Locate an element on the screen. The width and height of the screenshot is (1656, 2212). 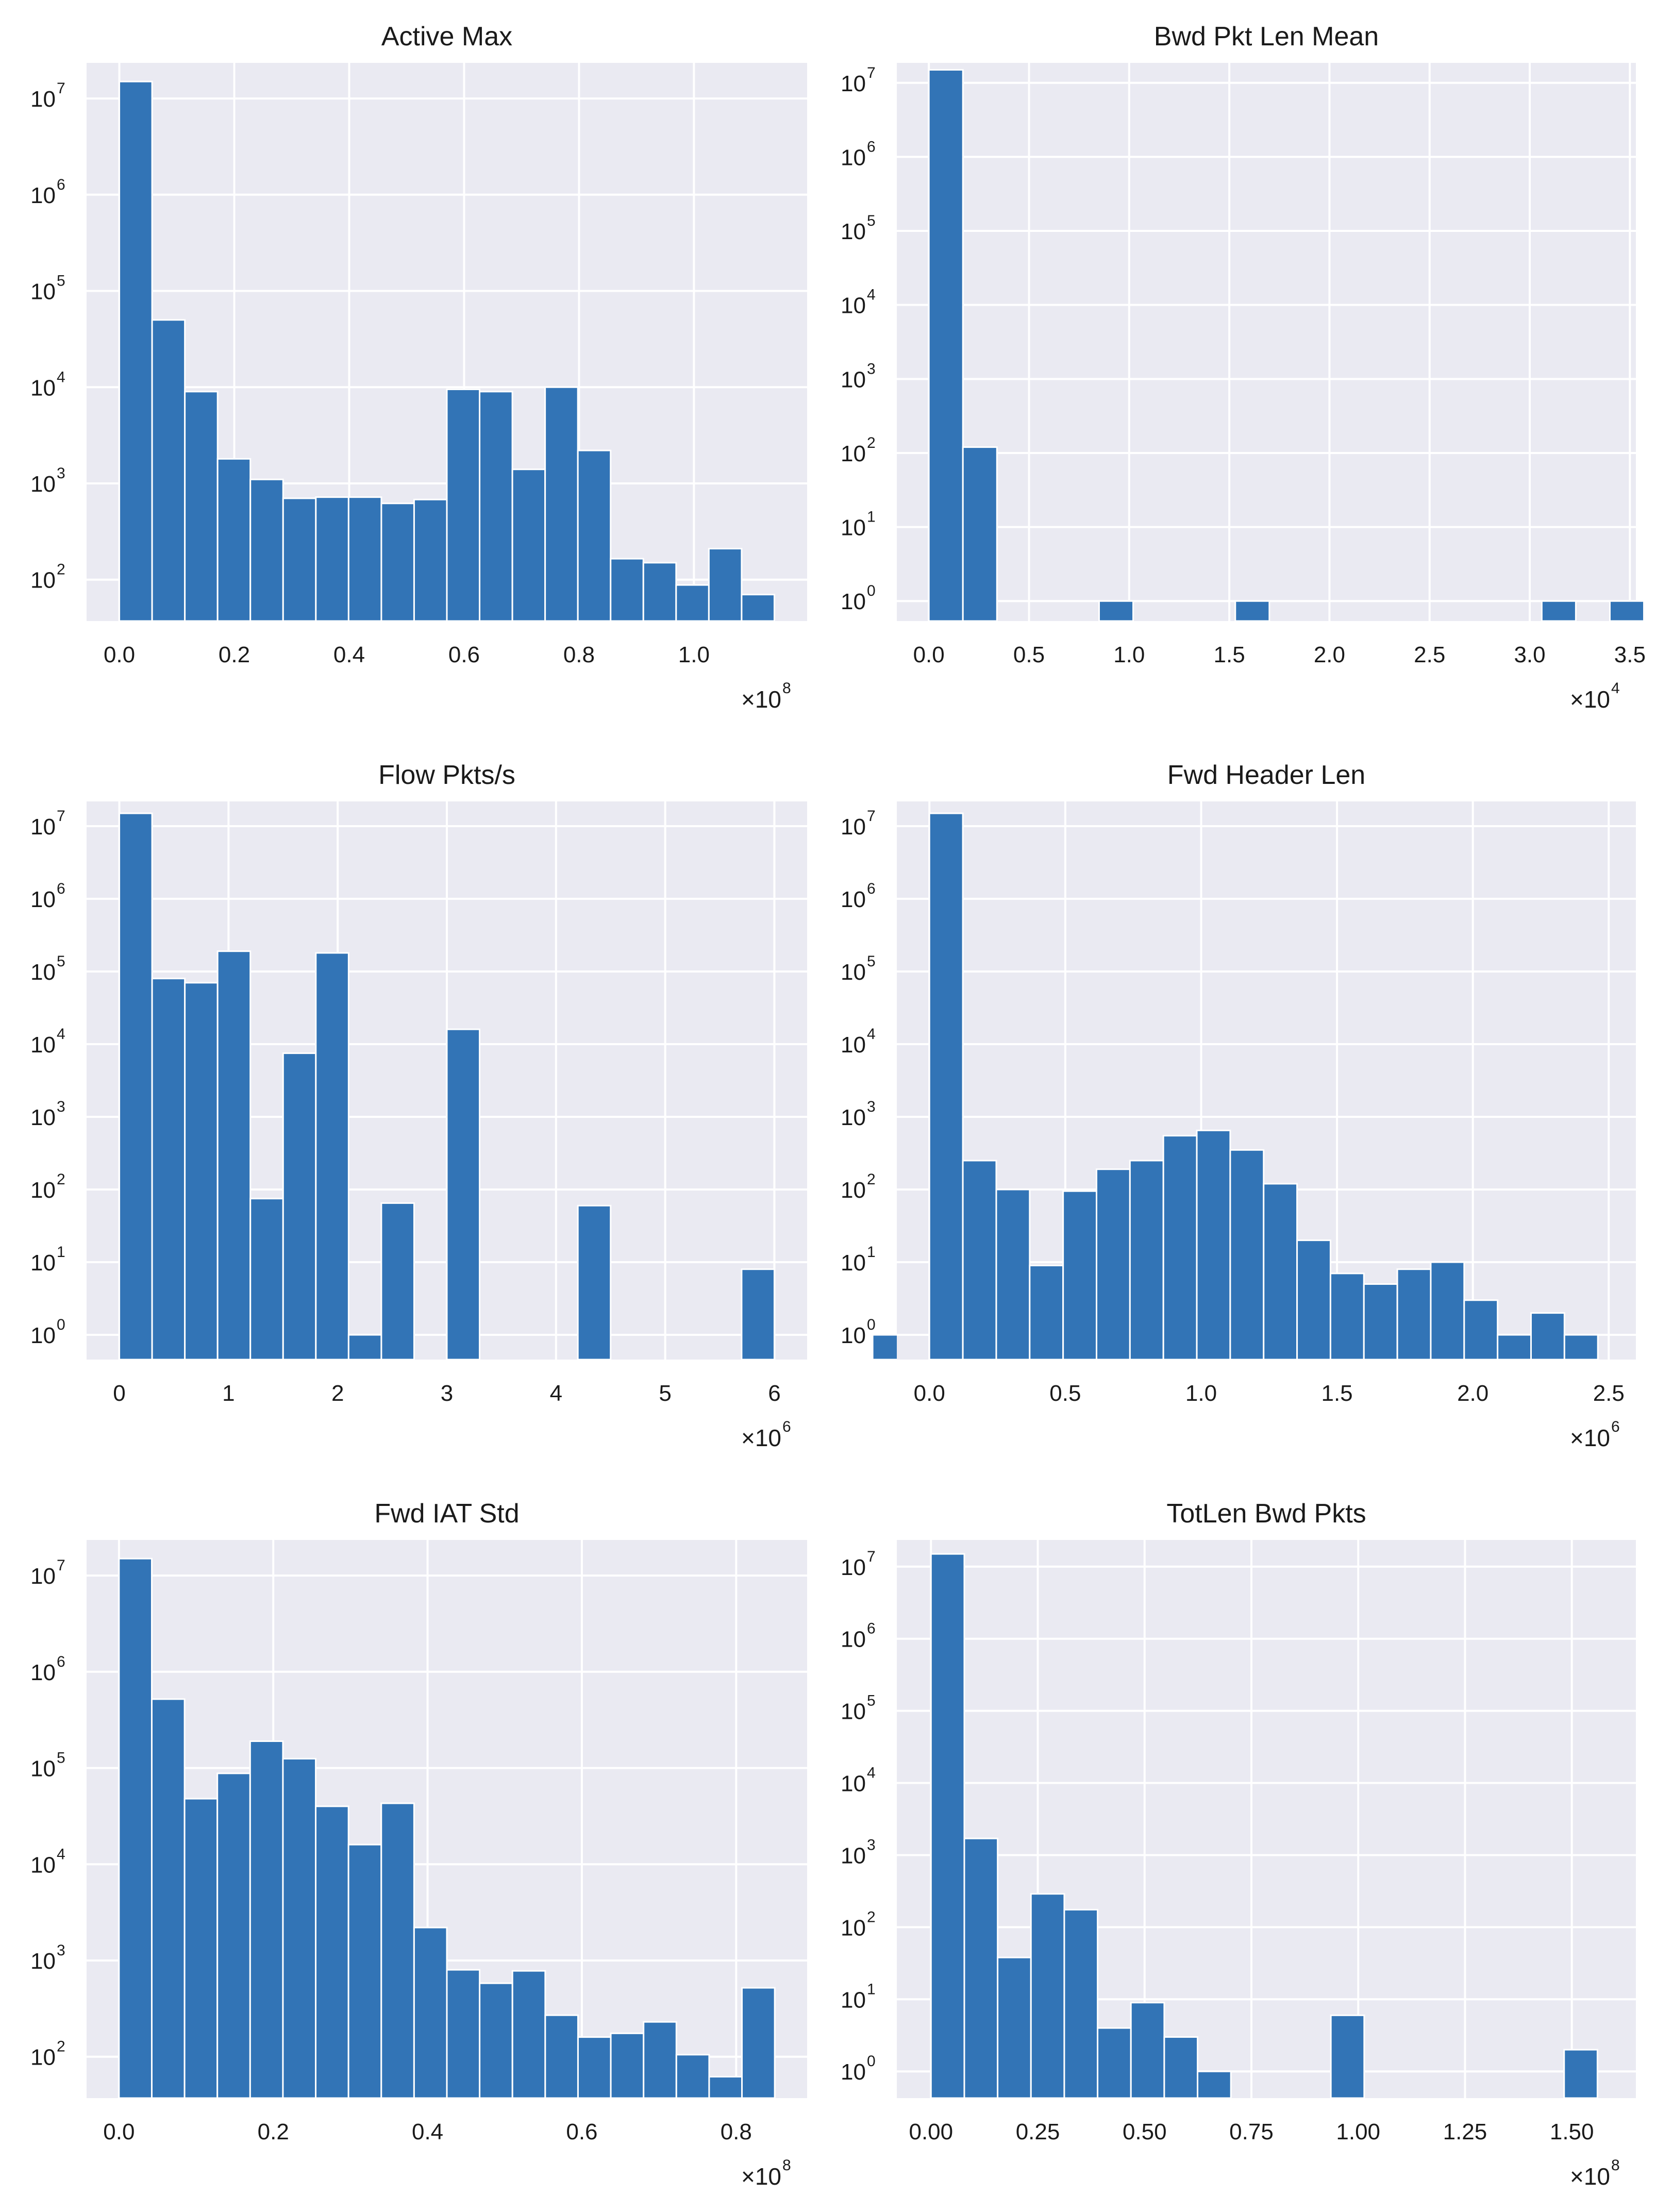
x-tick-label: 0.75 is located at coordinates (1251, 2131).